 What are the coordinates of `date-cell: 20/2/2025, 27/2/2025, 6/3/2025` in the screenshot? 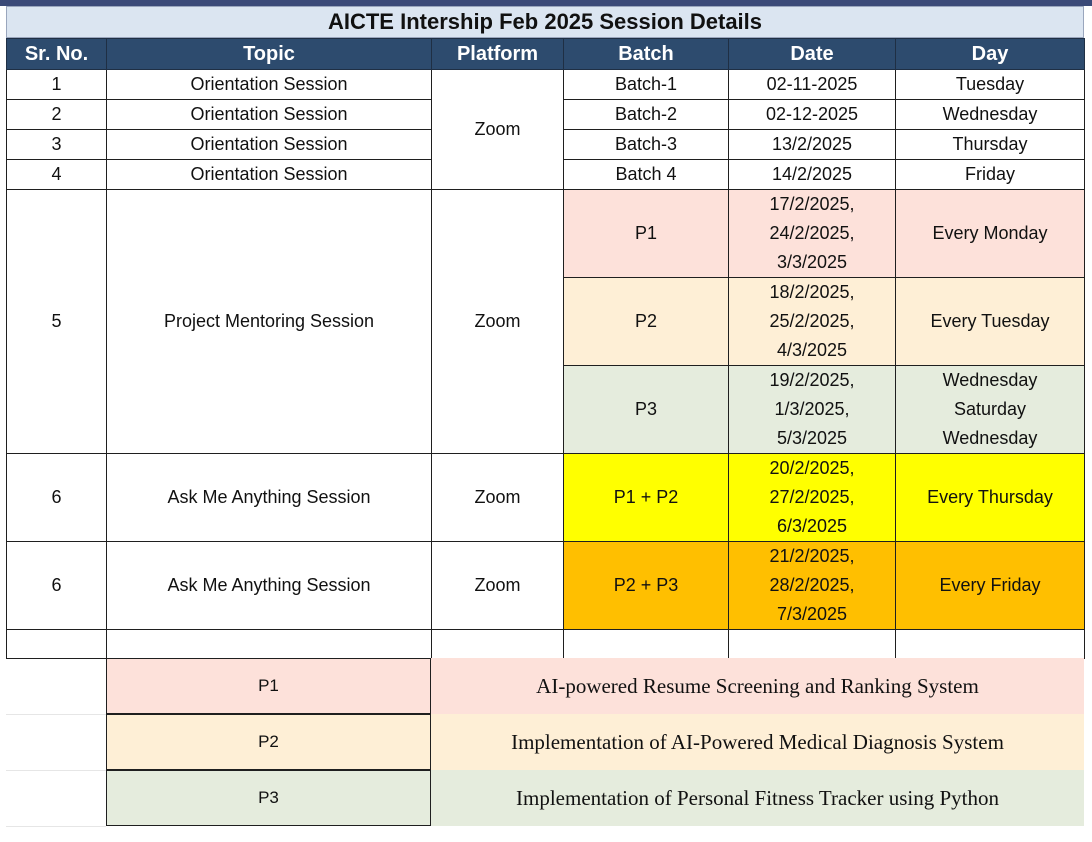 It's located at (812, 497).